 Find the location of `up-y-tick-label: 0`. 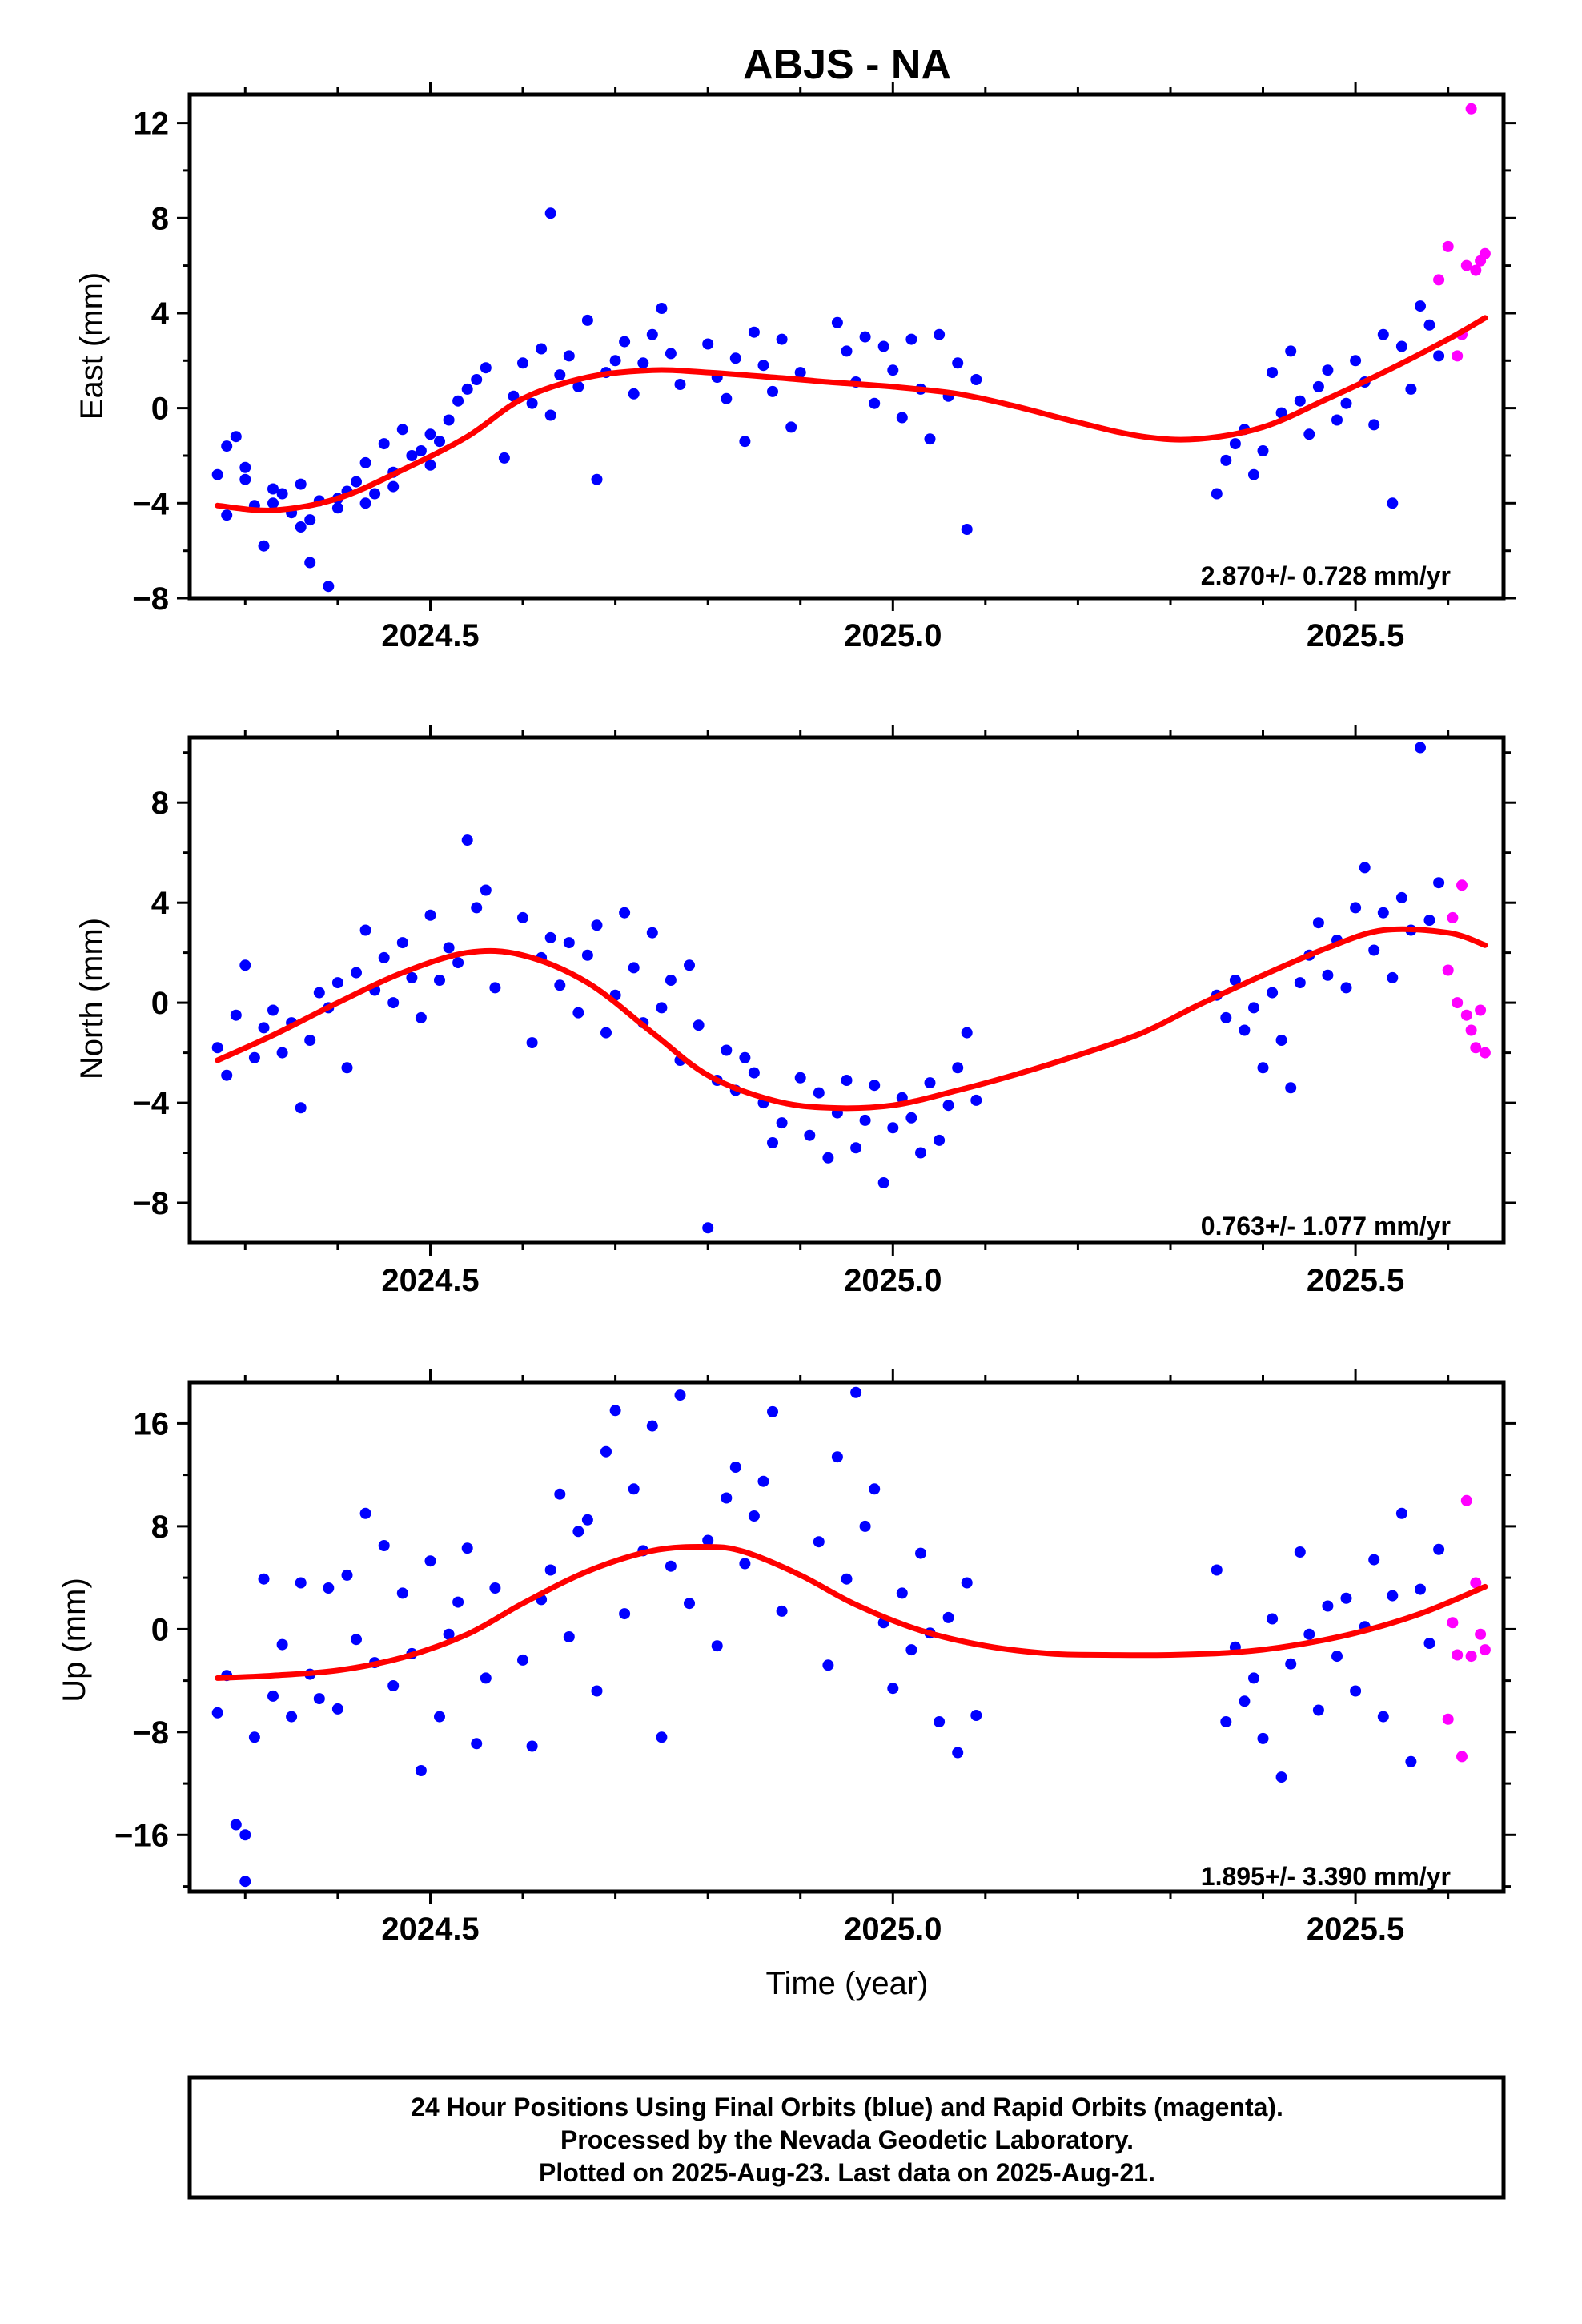

up-y-tick-label: 0 is located at coordinates (160, 1629).